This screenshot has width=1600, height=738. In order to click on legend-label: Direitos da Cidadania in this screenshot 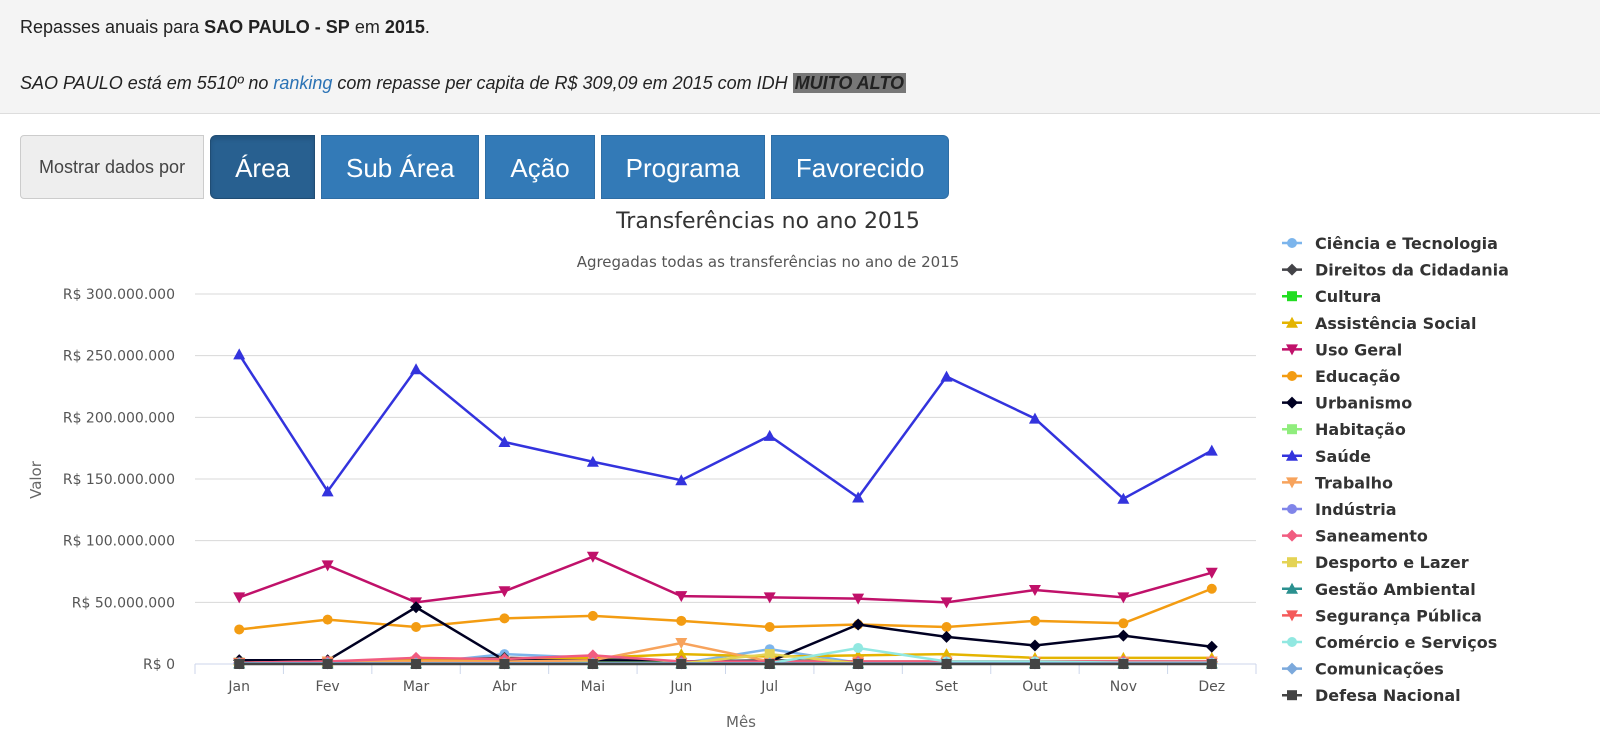, I will do `click(1412, 270)`.